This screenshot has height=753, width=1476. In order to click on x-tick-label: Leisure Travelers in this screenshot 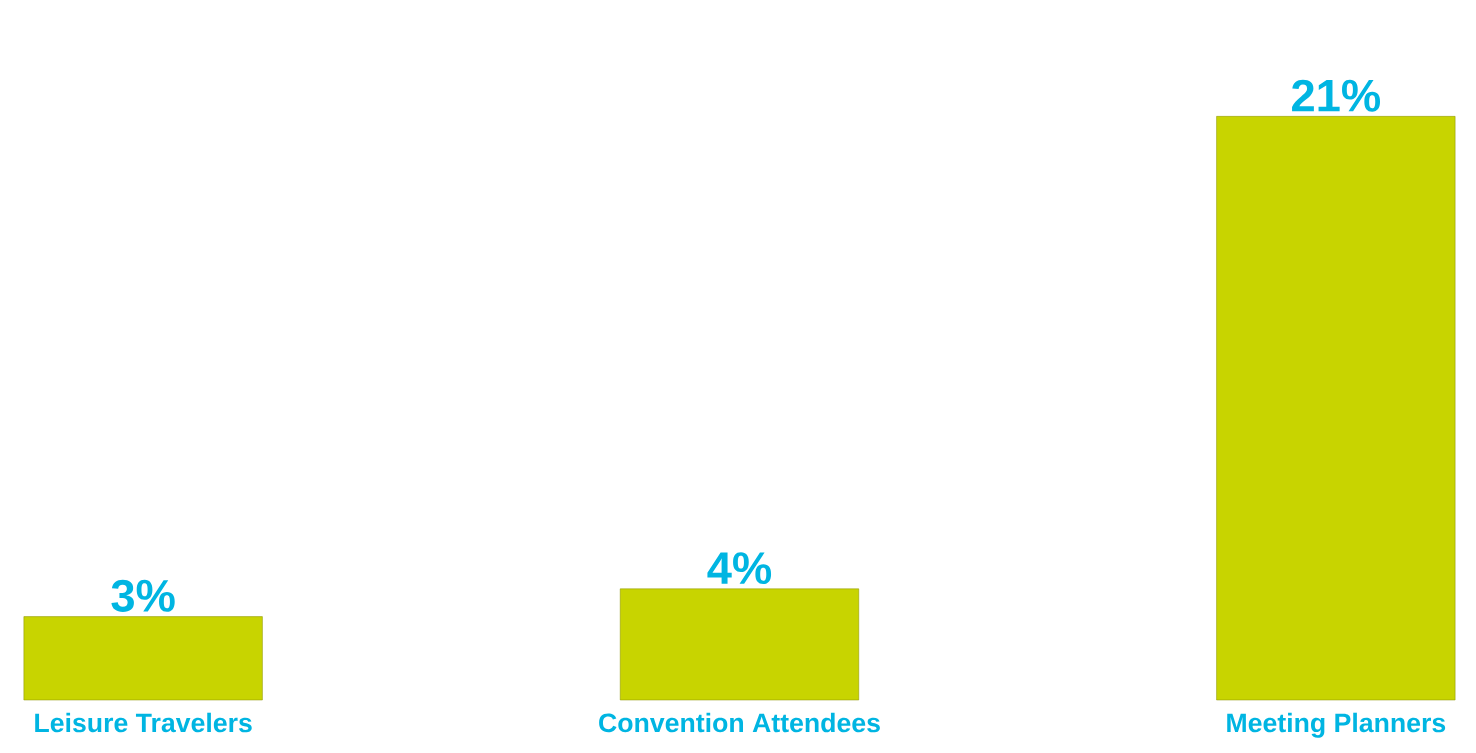, I will do `click(143, 722)`.